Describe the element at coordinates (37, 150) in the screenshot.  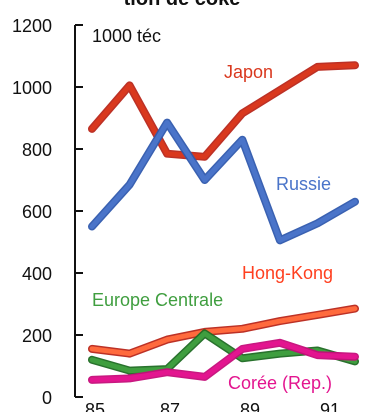
I see `y-tick-label: 800` at that location.